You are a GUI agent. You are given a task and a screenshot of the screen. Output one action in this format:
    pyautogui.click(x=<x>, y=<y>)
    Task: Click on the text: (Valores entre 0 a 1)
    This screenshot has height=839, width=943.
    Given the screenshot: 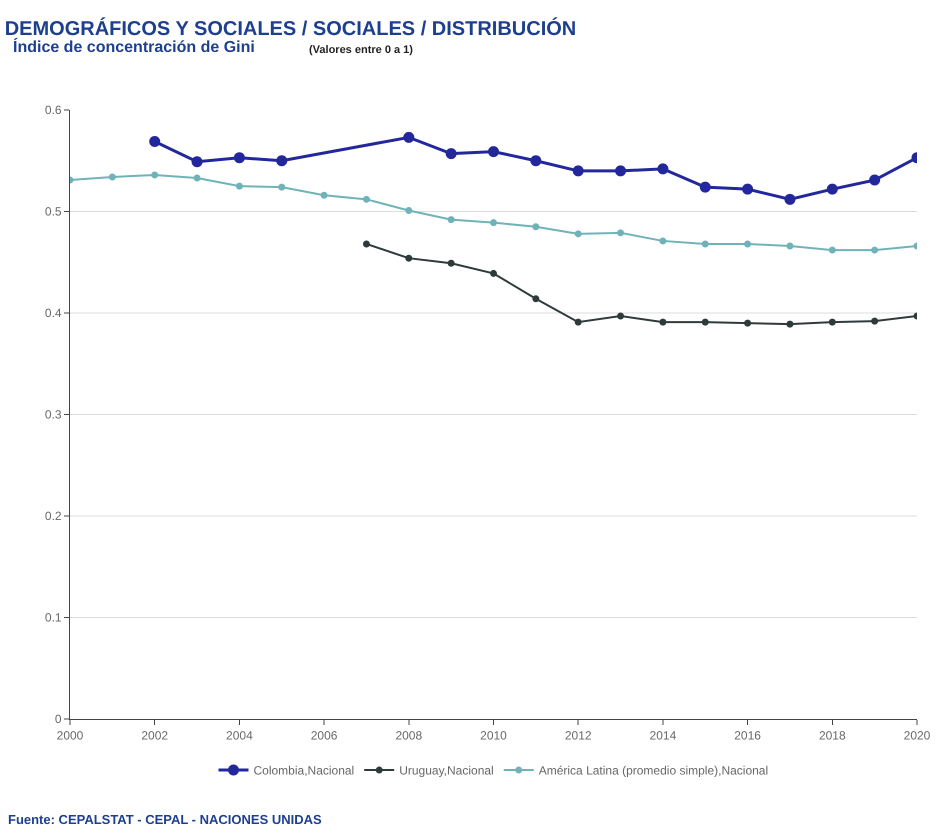 What is the action you would take?
    pyautogui.click(x=361, y=50)
    